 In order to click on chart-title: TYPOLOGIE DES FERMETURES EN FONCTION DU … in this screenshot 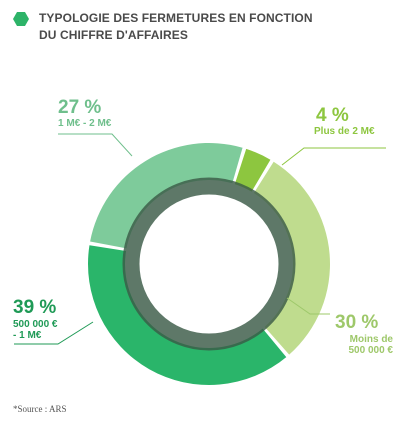, I will do `click(204, 27)`.